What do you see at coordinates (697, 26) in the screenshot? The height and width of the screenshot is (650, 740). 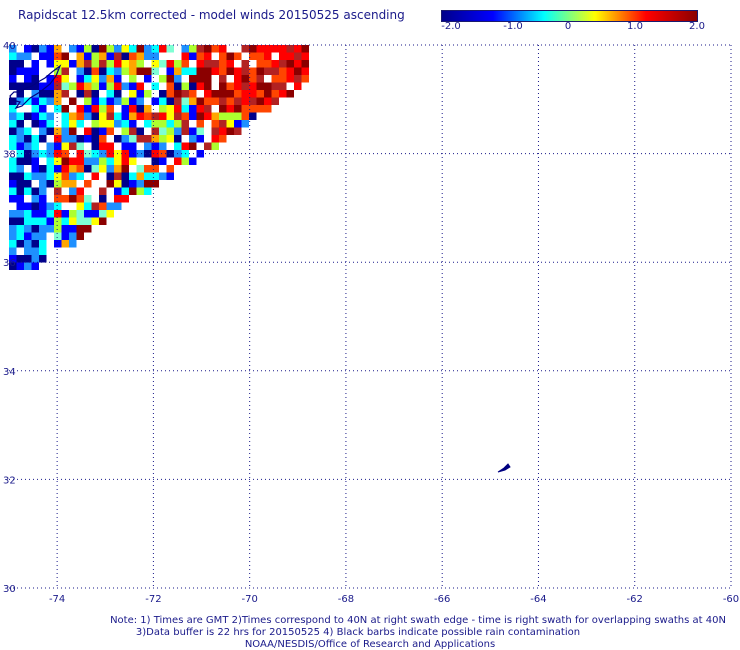 I see `colorbar-tick-label: 2.0` at bounding box center [697, 26].